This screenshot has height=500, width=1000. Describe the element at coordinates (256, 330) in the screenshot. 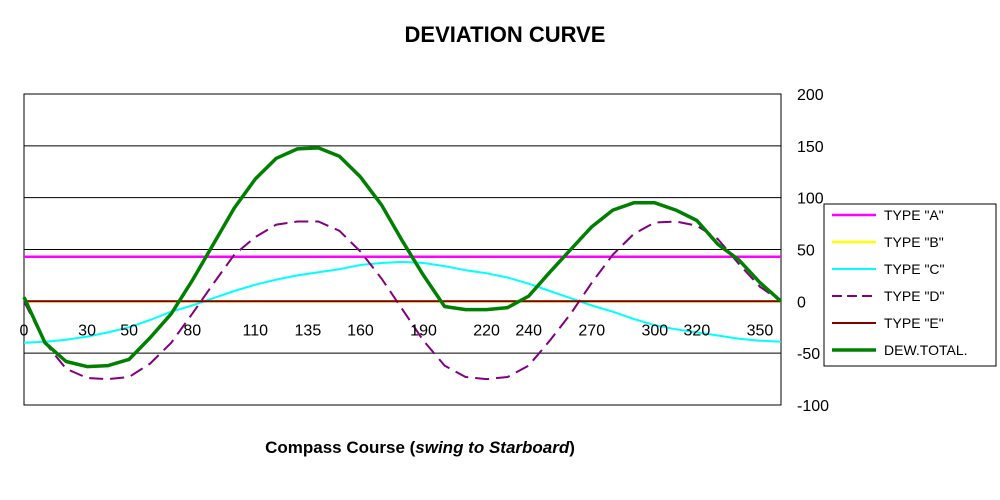

I see `x-tick-label: 110` at that location.